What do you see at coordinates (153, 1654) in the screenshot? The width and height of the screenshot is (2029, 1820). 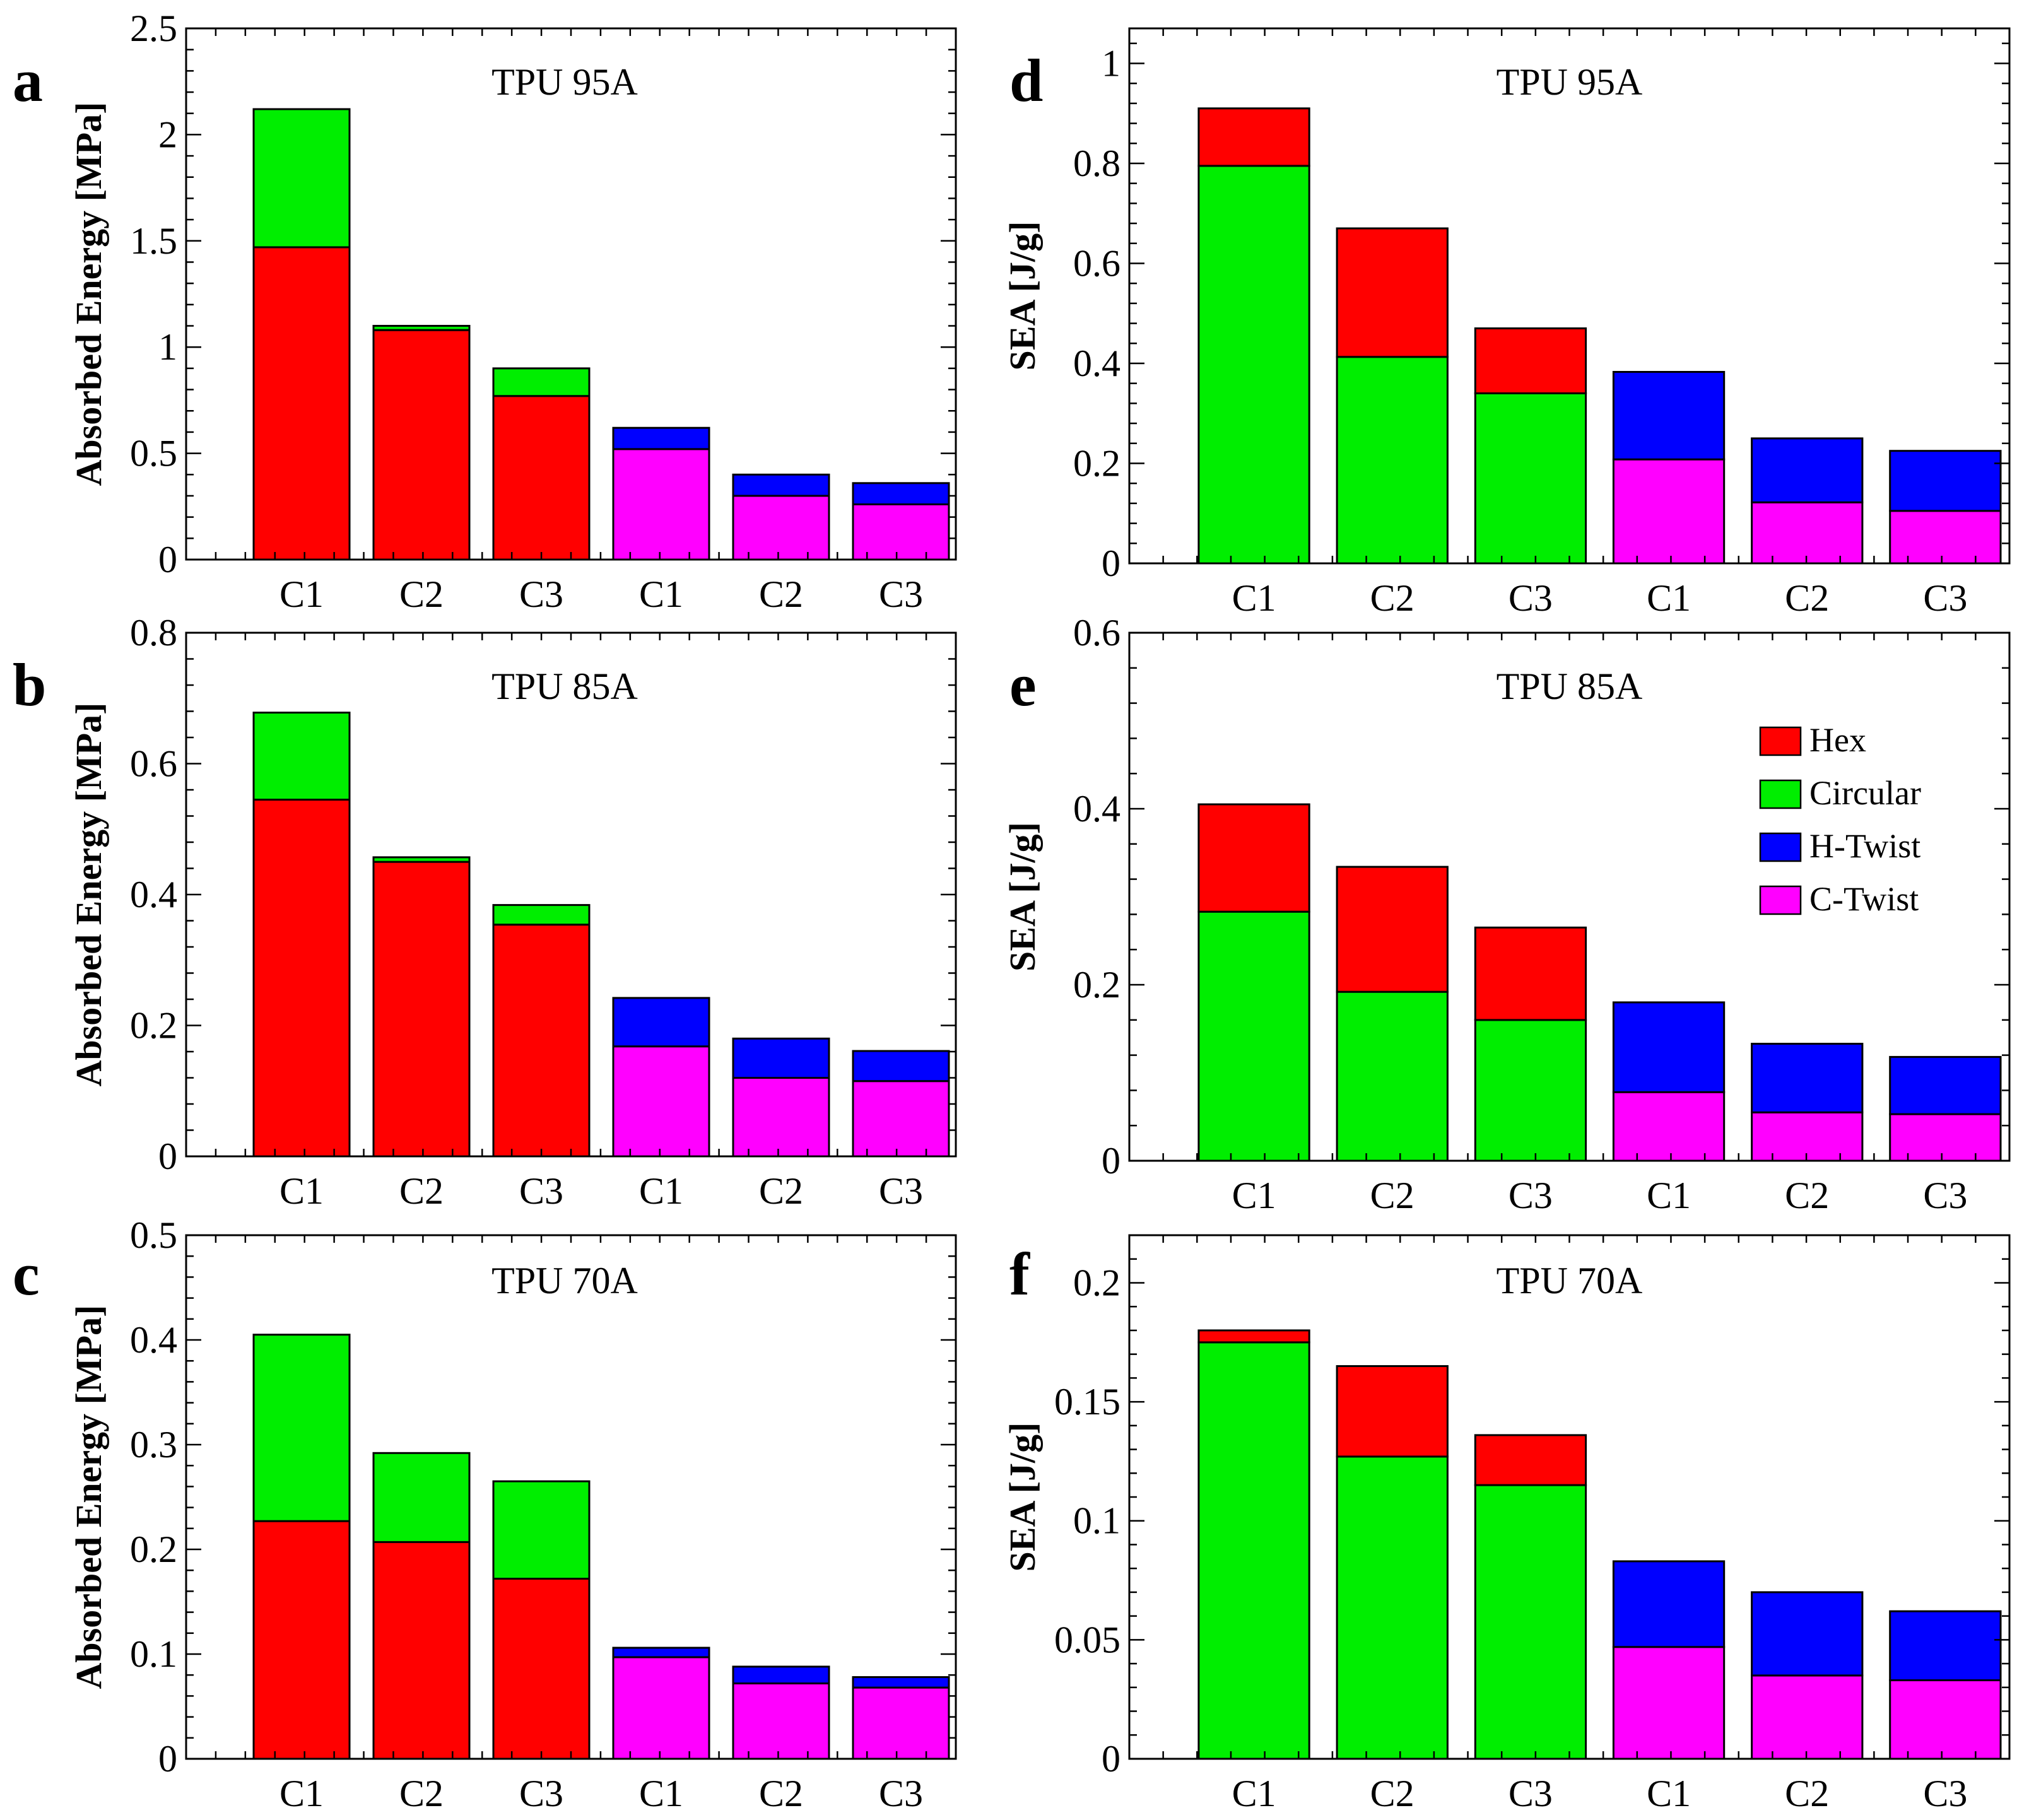 I see `y-tick-label: 0.1` at bounding box center [153, 1654].